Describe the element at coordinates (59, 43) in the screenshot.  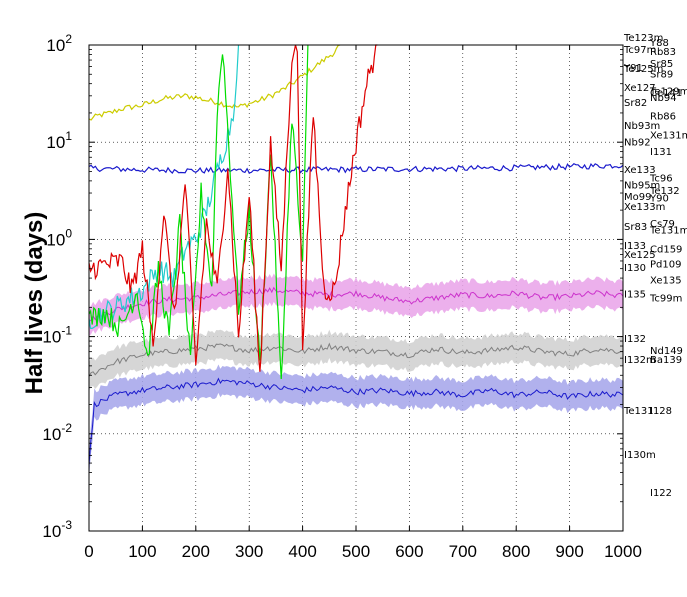
I see `y-tick-label: 10²` at that location.